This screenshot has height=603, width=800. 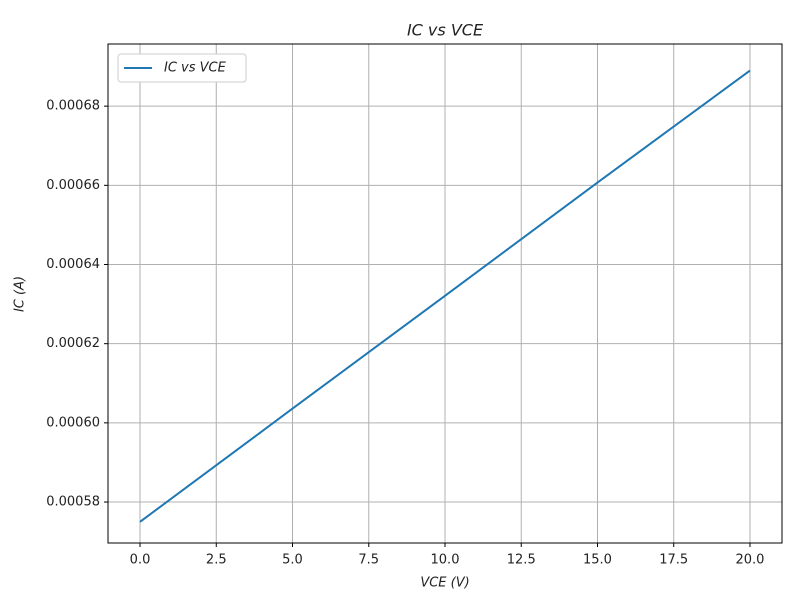 What do you see at coordinates (368, 560) in the screenshot?
I see `x-tick-label: 7.5` at bounding box center [368, 560].